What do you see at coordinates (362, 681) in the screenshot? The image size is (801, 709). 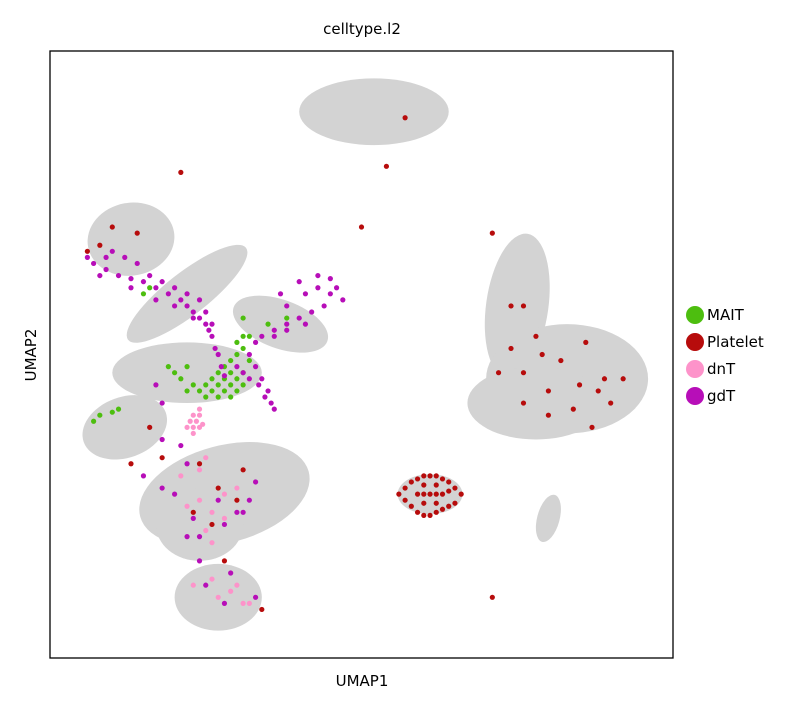 I see `x-axis-label: UMAP1` at bounding box center [362, 681].